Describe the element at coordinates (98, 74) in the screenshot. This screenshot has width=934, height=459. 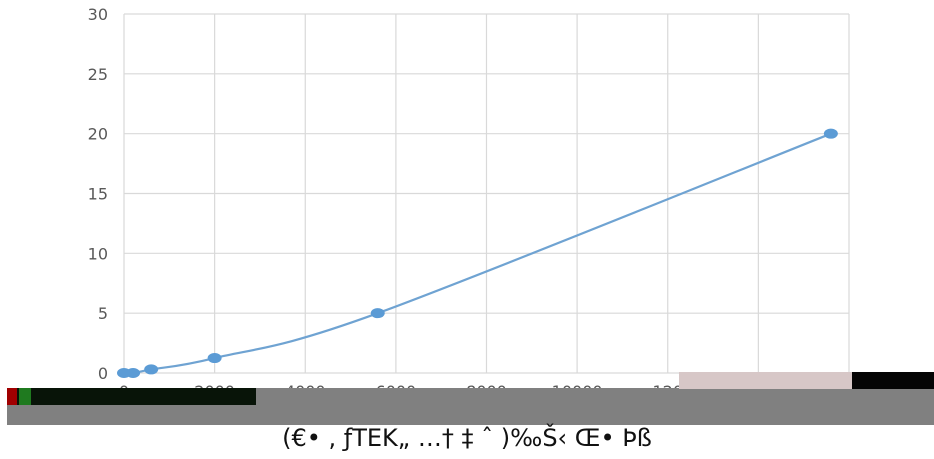
I see `y-tick-label: 25` at that location.